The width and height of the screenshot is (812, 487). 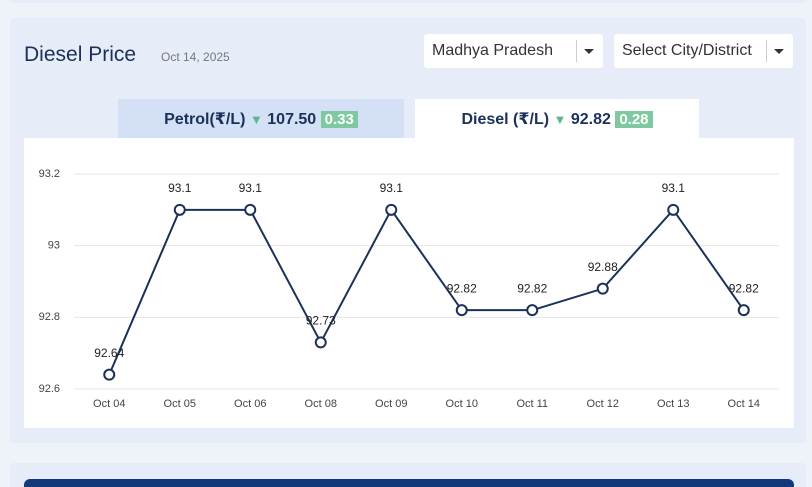 I want to click on state-select-text: Madhya Pradesh, so click(x=492, y=50).